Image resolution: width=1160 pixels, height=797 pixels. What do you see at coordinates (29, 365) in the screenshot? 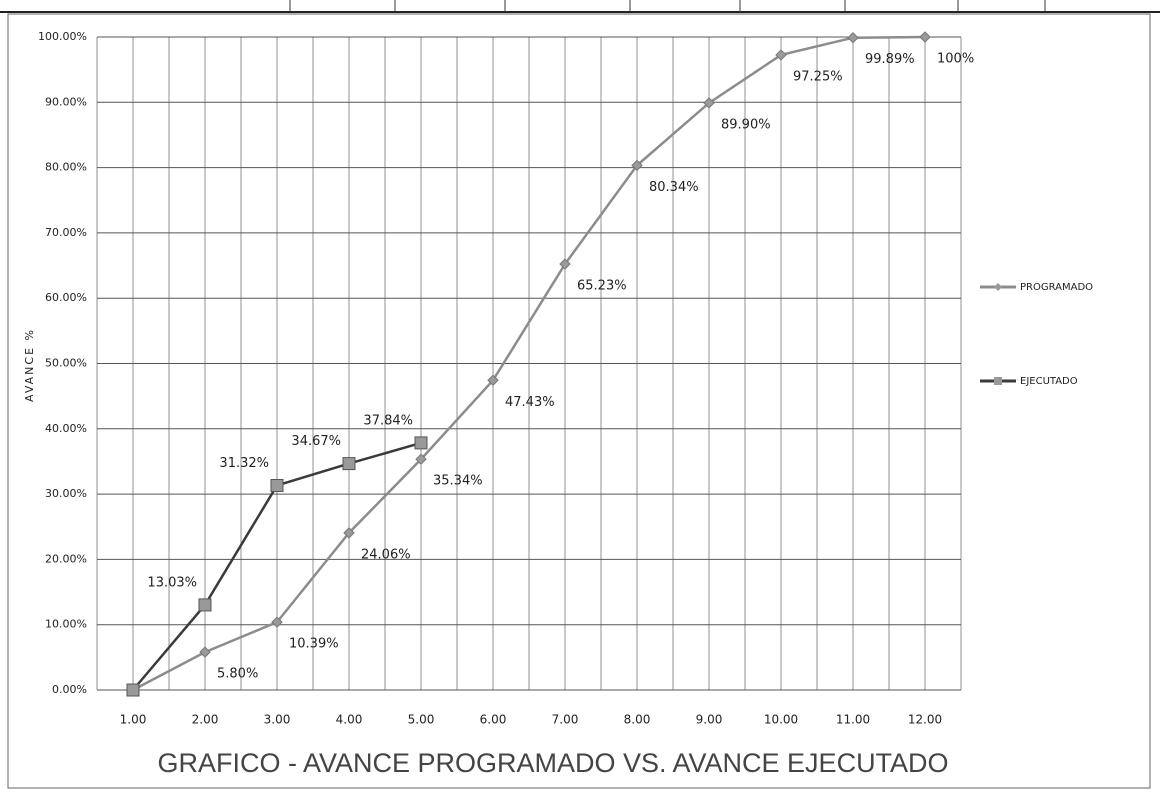
I see `y-axis-label: AVANCE %` at bounding box center [29, 365].